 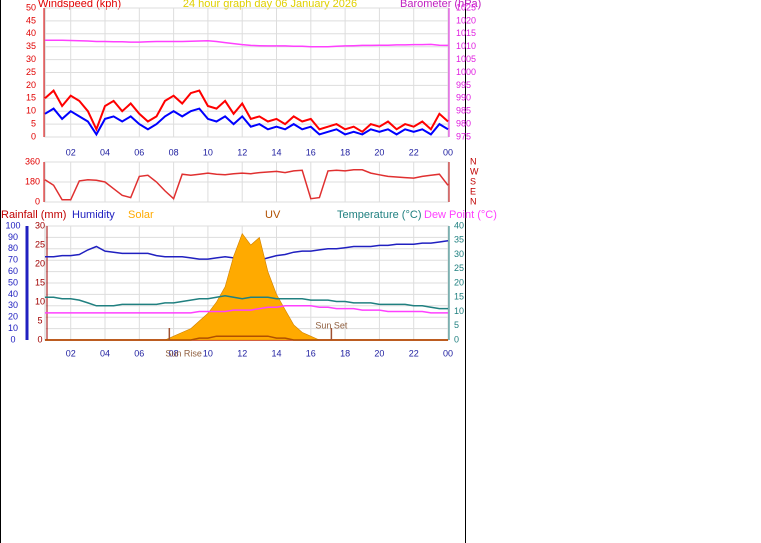 What do you see at coordinates (460, 215) in the screenshot?
I see `legend-label: Dew Point (°C)` at bounding box center [460, 215].